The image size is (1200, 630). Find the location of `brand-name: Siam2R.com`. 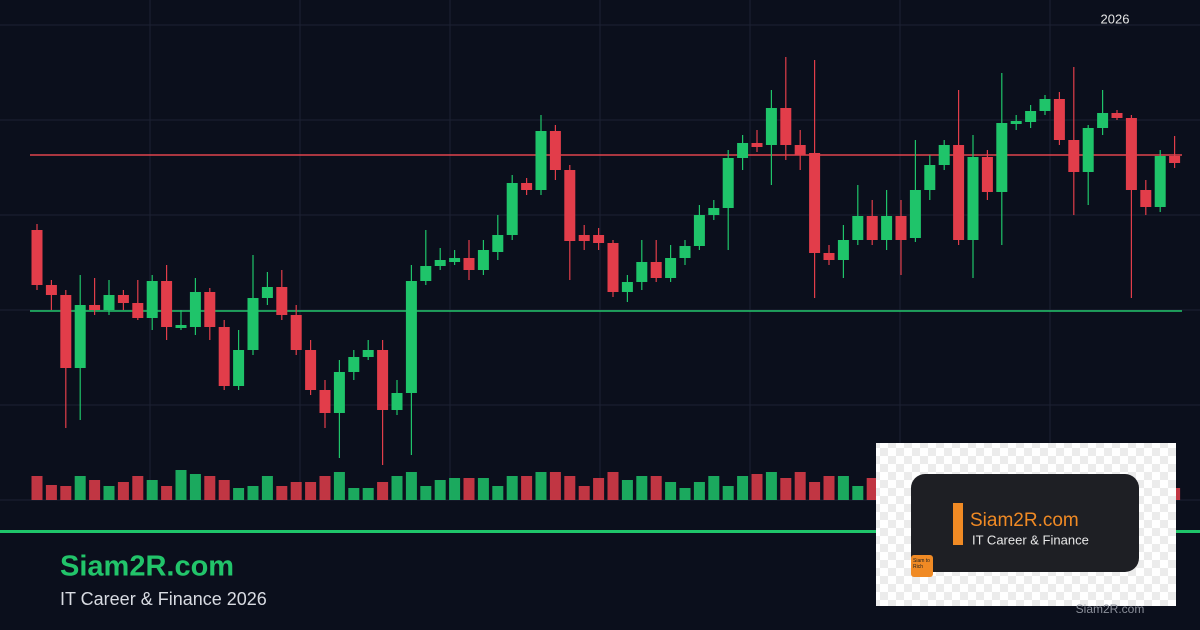

brand-name: Siam2R.com is located at coordinates (147, 567).